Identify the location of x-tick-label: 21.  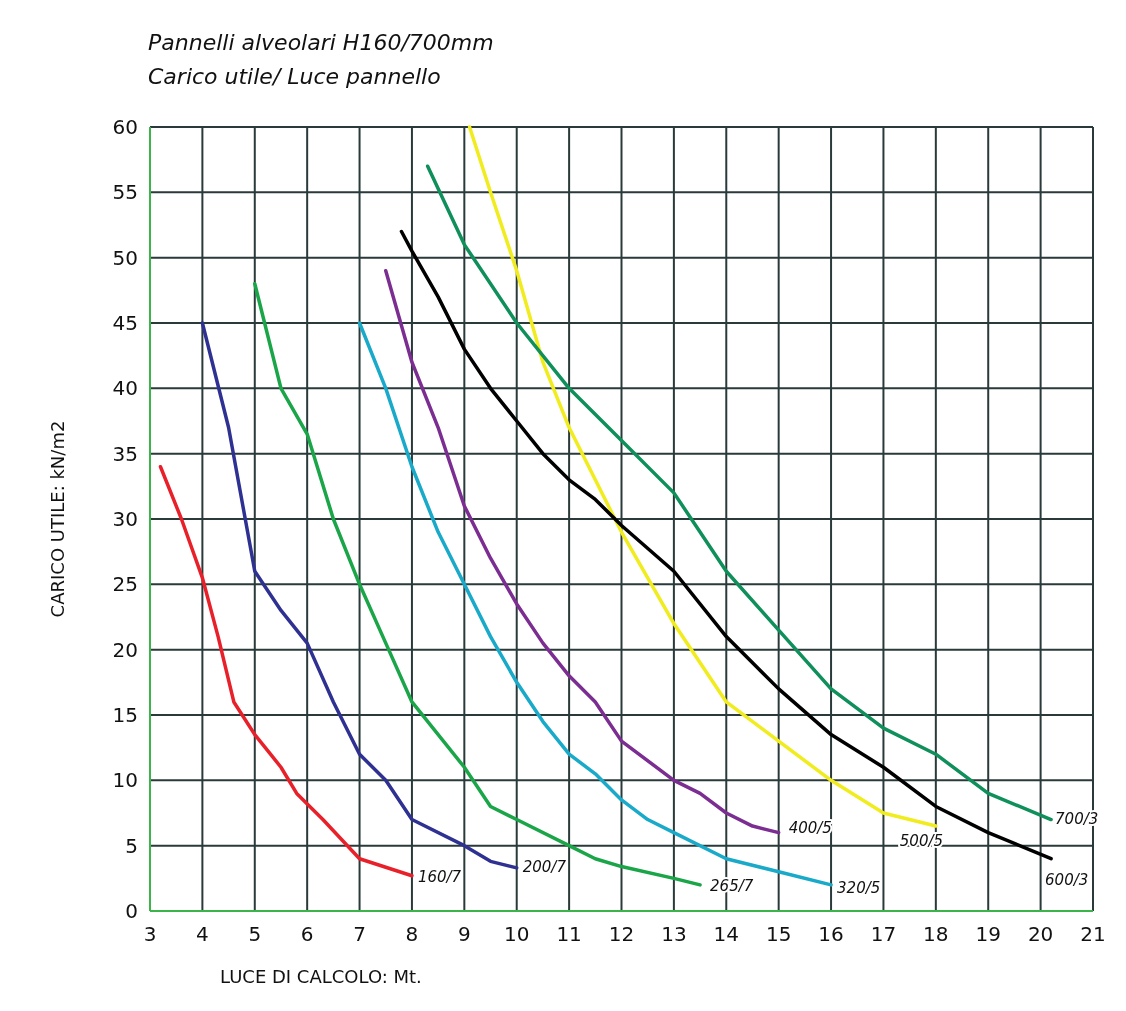
(1093, 934).